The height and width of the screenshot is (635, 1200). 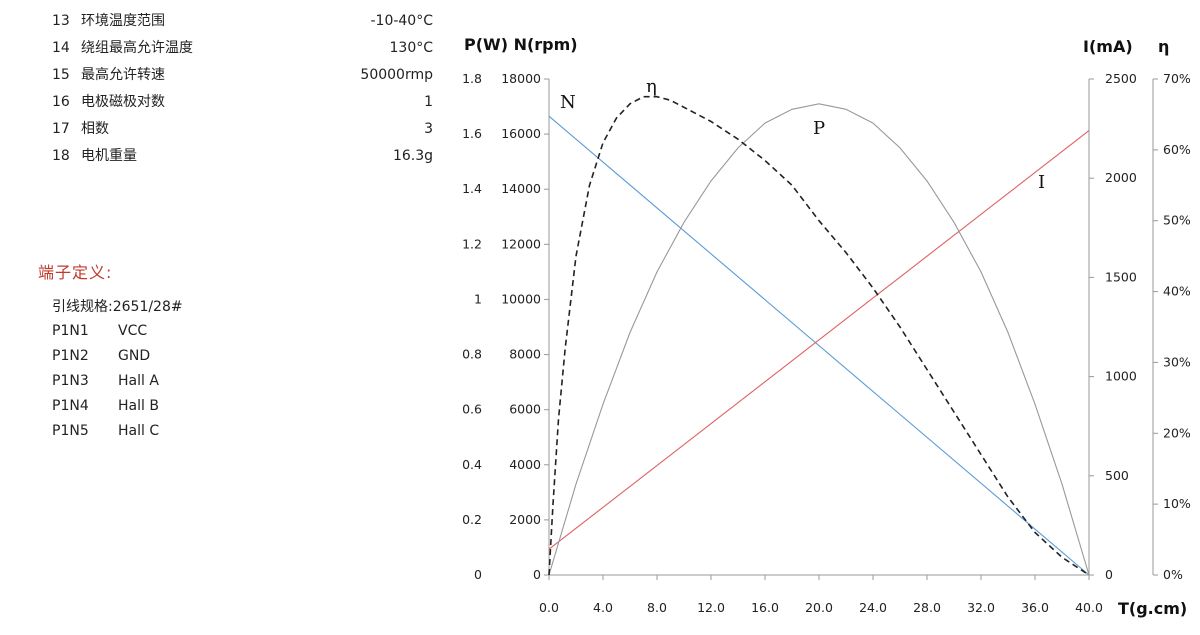 What do you see at coordinates (70, 381) in the screenshot?
I see `pin-id: P1N3` at bounding box center [70, 381].